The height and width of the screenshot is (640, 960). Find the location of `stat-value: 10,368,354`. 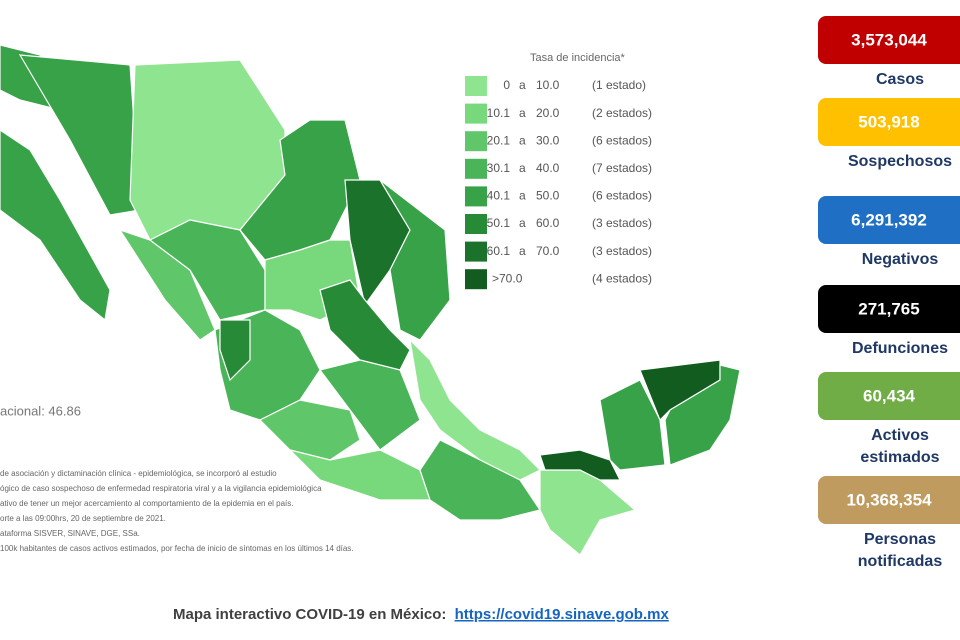

stat-value: 10,368,354 is located at coordinates (889, 499).